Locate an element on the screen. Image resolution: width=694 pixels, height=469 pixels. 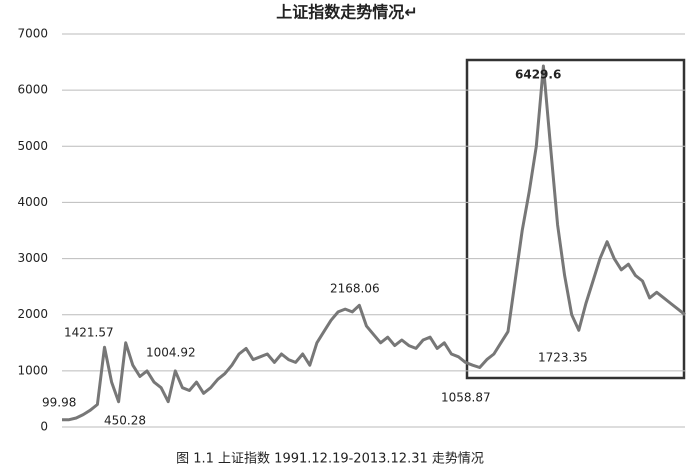
y-tick-label: 6000 is located at coordinates (32, 90).